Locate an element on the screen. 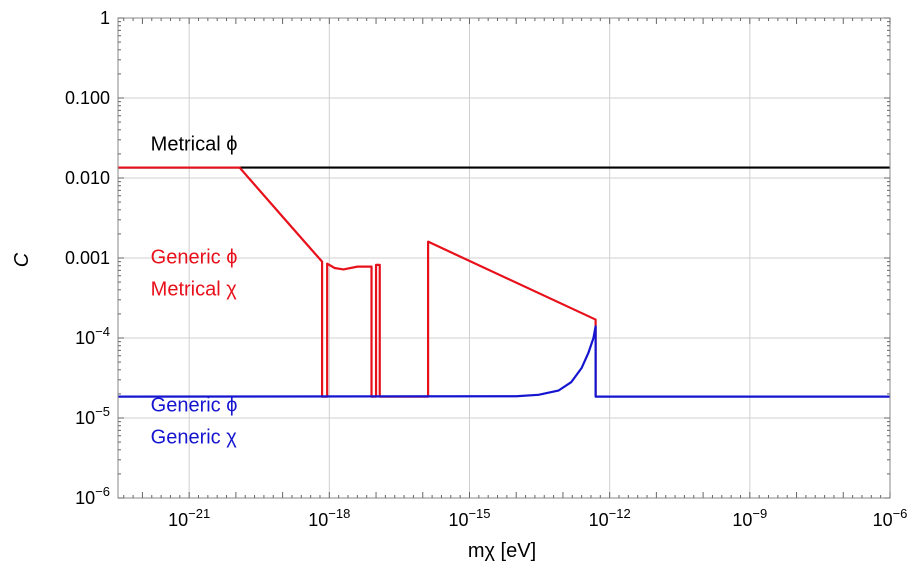 The width and height of the screenshot is (913, 565). annotation-label: Metrical ϕ is located at coordinates (194, 145).